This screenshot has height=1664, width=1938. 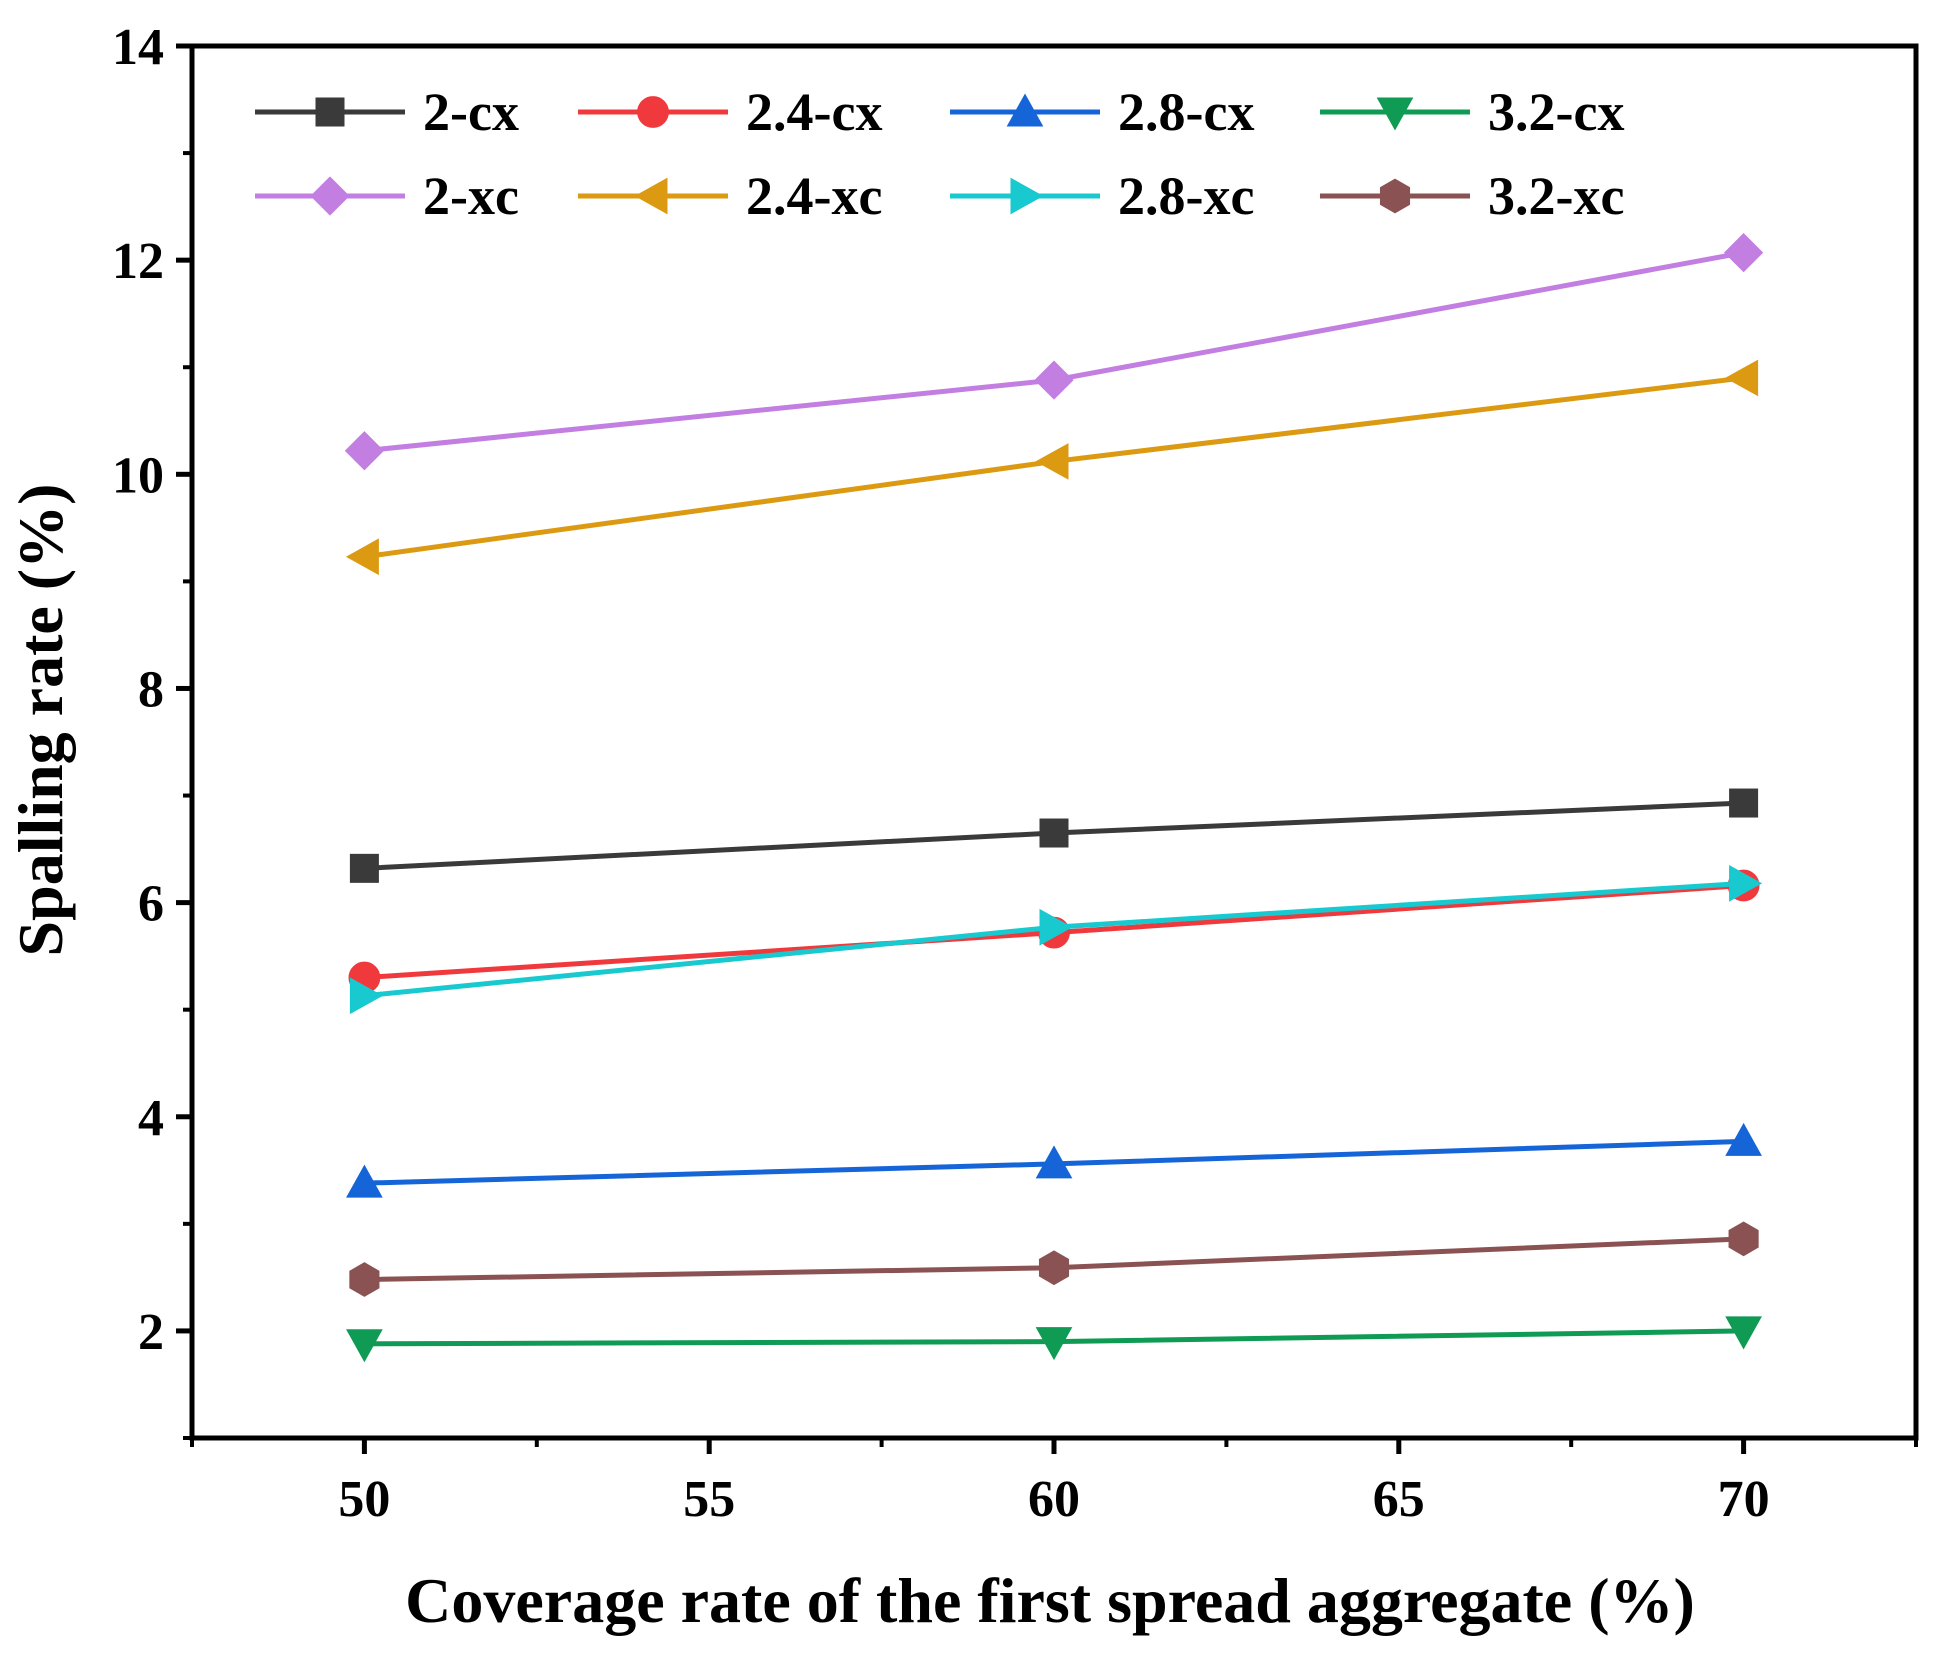 What do you see at coordinates (1556, 112) in the screenshot?
I see `legend-label: 3.2-cx` at bounding box center [1556, 112].